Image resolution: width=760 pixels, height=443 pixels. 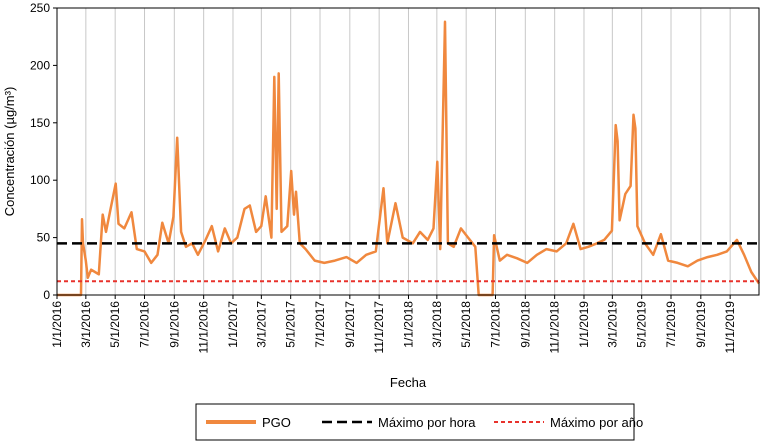 I want to click on x-tick-label: 1/1/2016, so click(x=57, y=324).